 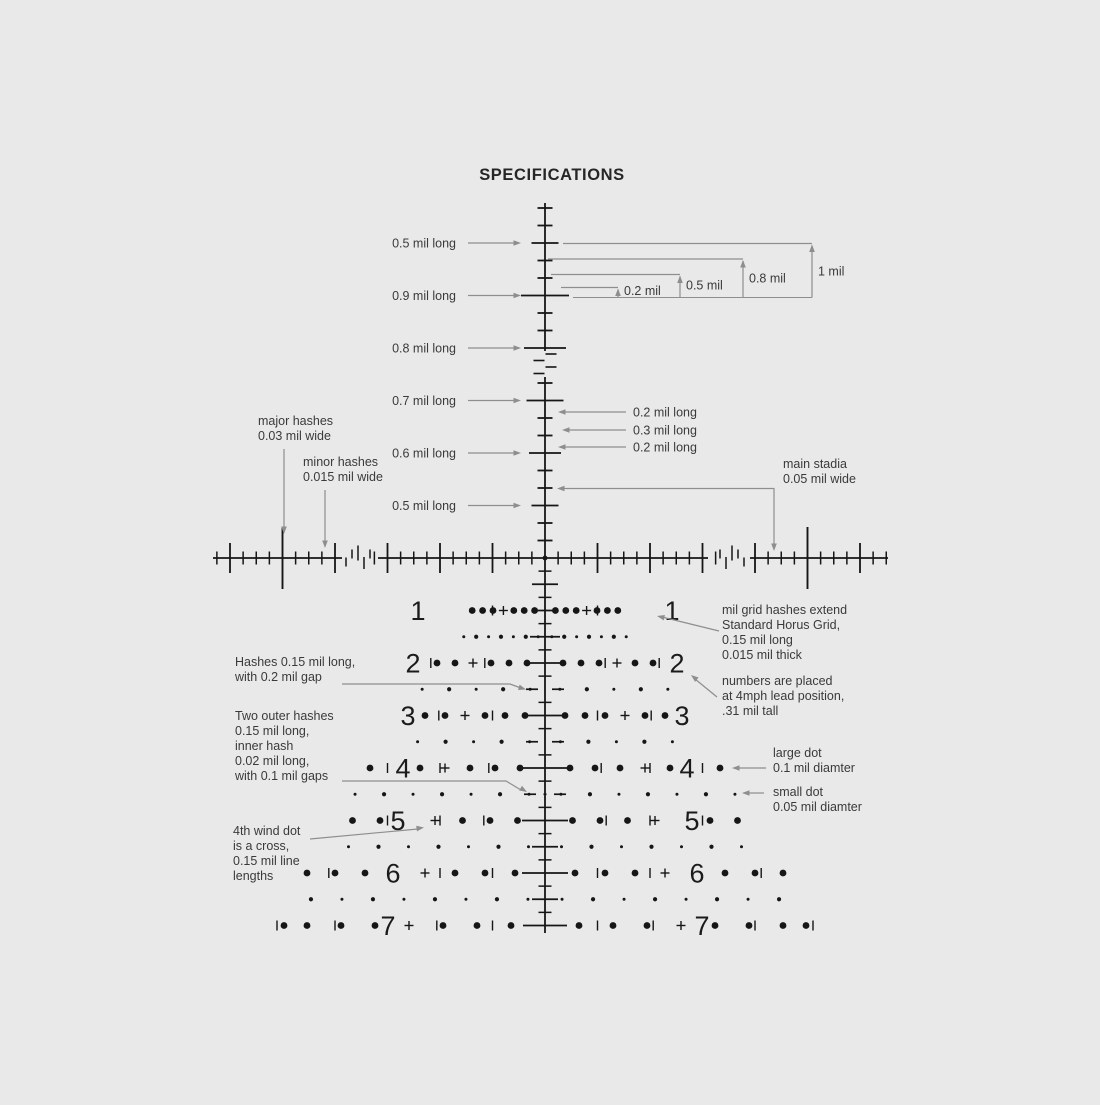 What do you see at coordinates (424, 401) in the screenshot?
I see `left-hash-label-3: 0.7 mil long` at bounding box center [424, 401].